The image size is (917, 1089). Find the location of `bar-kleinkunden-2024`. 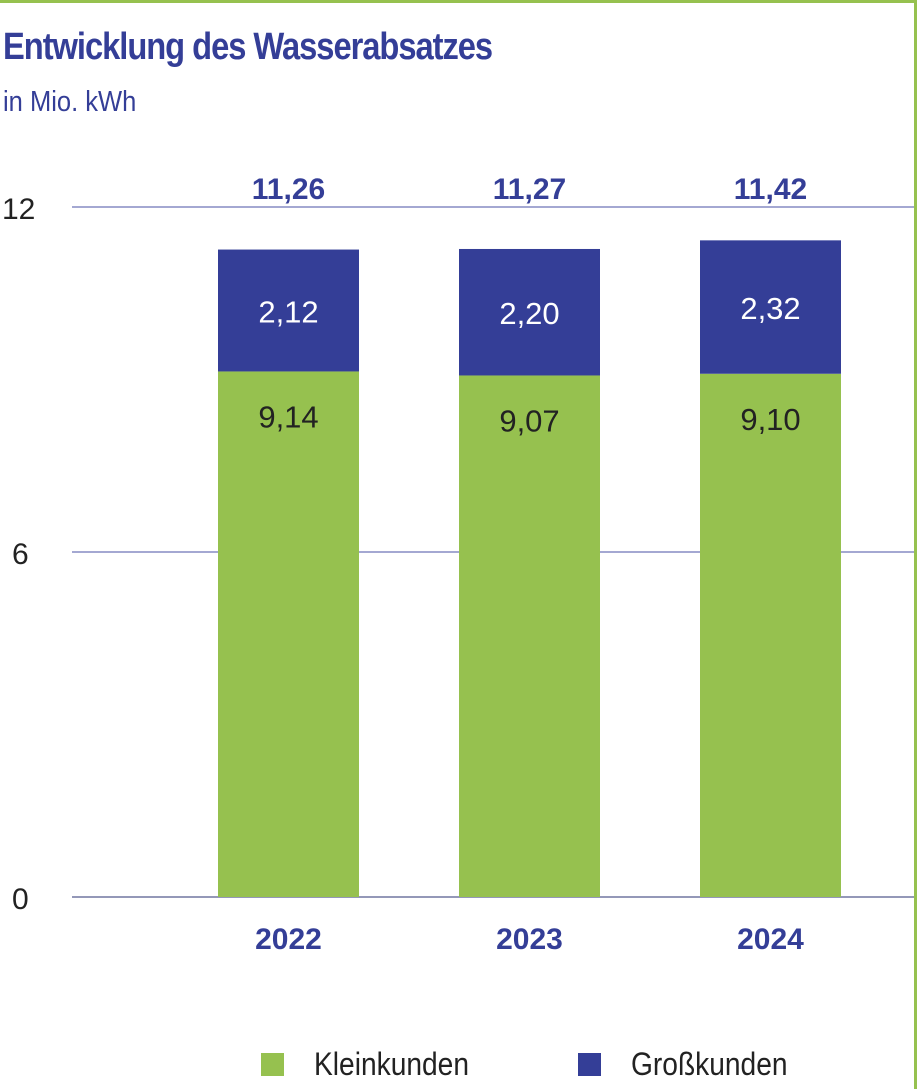

bar-kleinkunden-2024 is located at coordinates (770, 635).